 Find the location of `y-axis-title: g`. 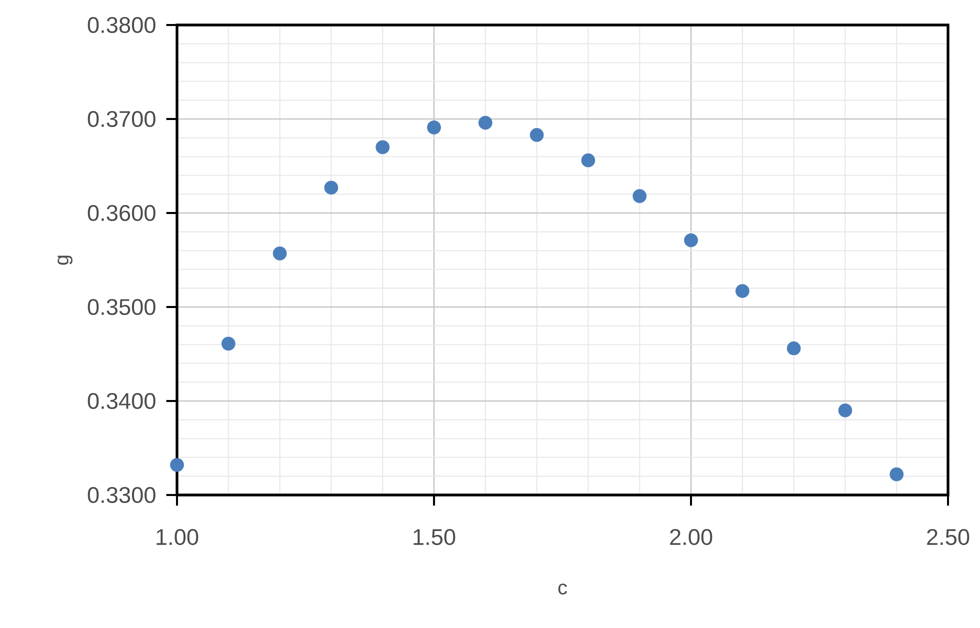

y-axis-title: g is located at coordinates (65, 260).